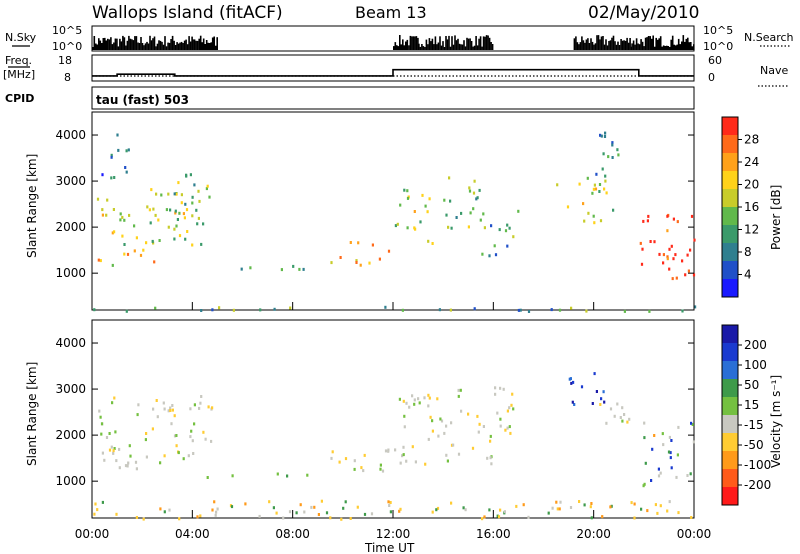  I want to click on nsearch-label: N.Search, so click(769, 37).